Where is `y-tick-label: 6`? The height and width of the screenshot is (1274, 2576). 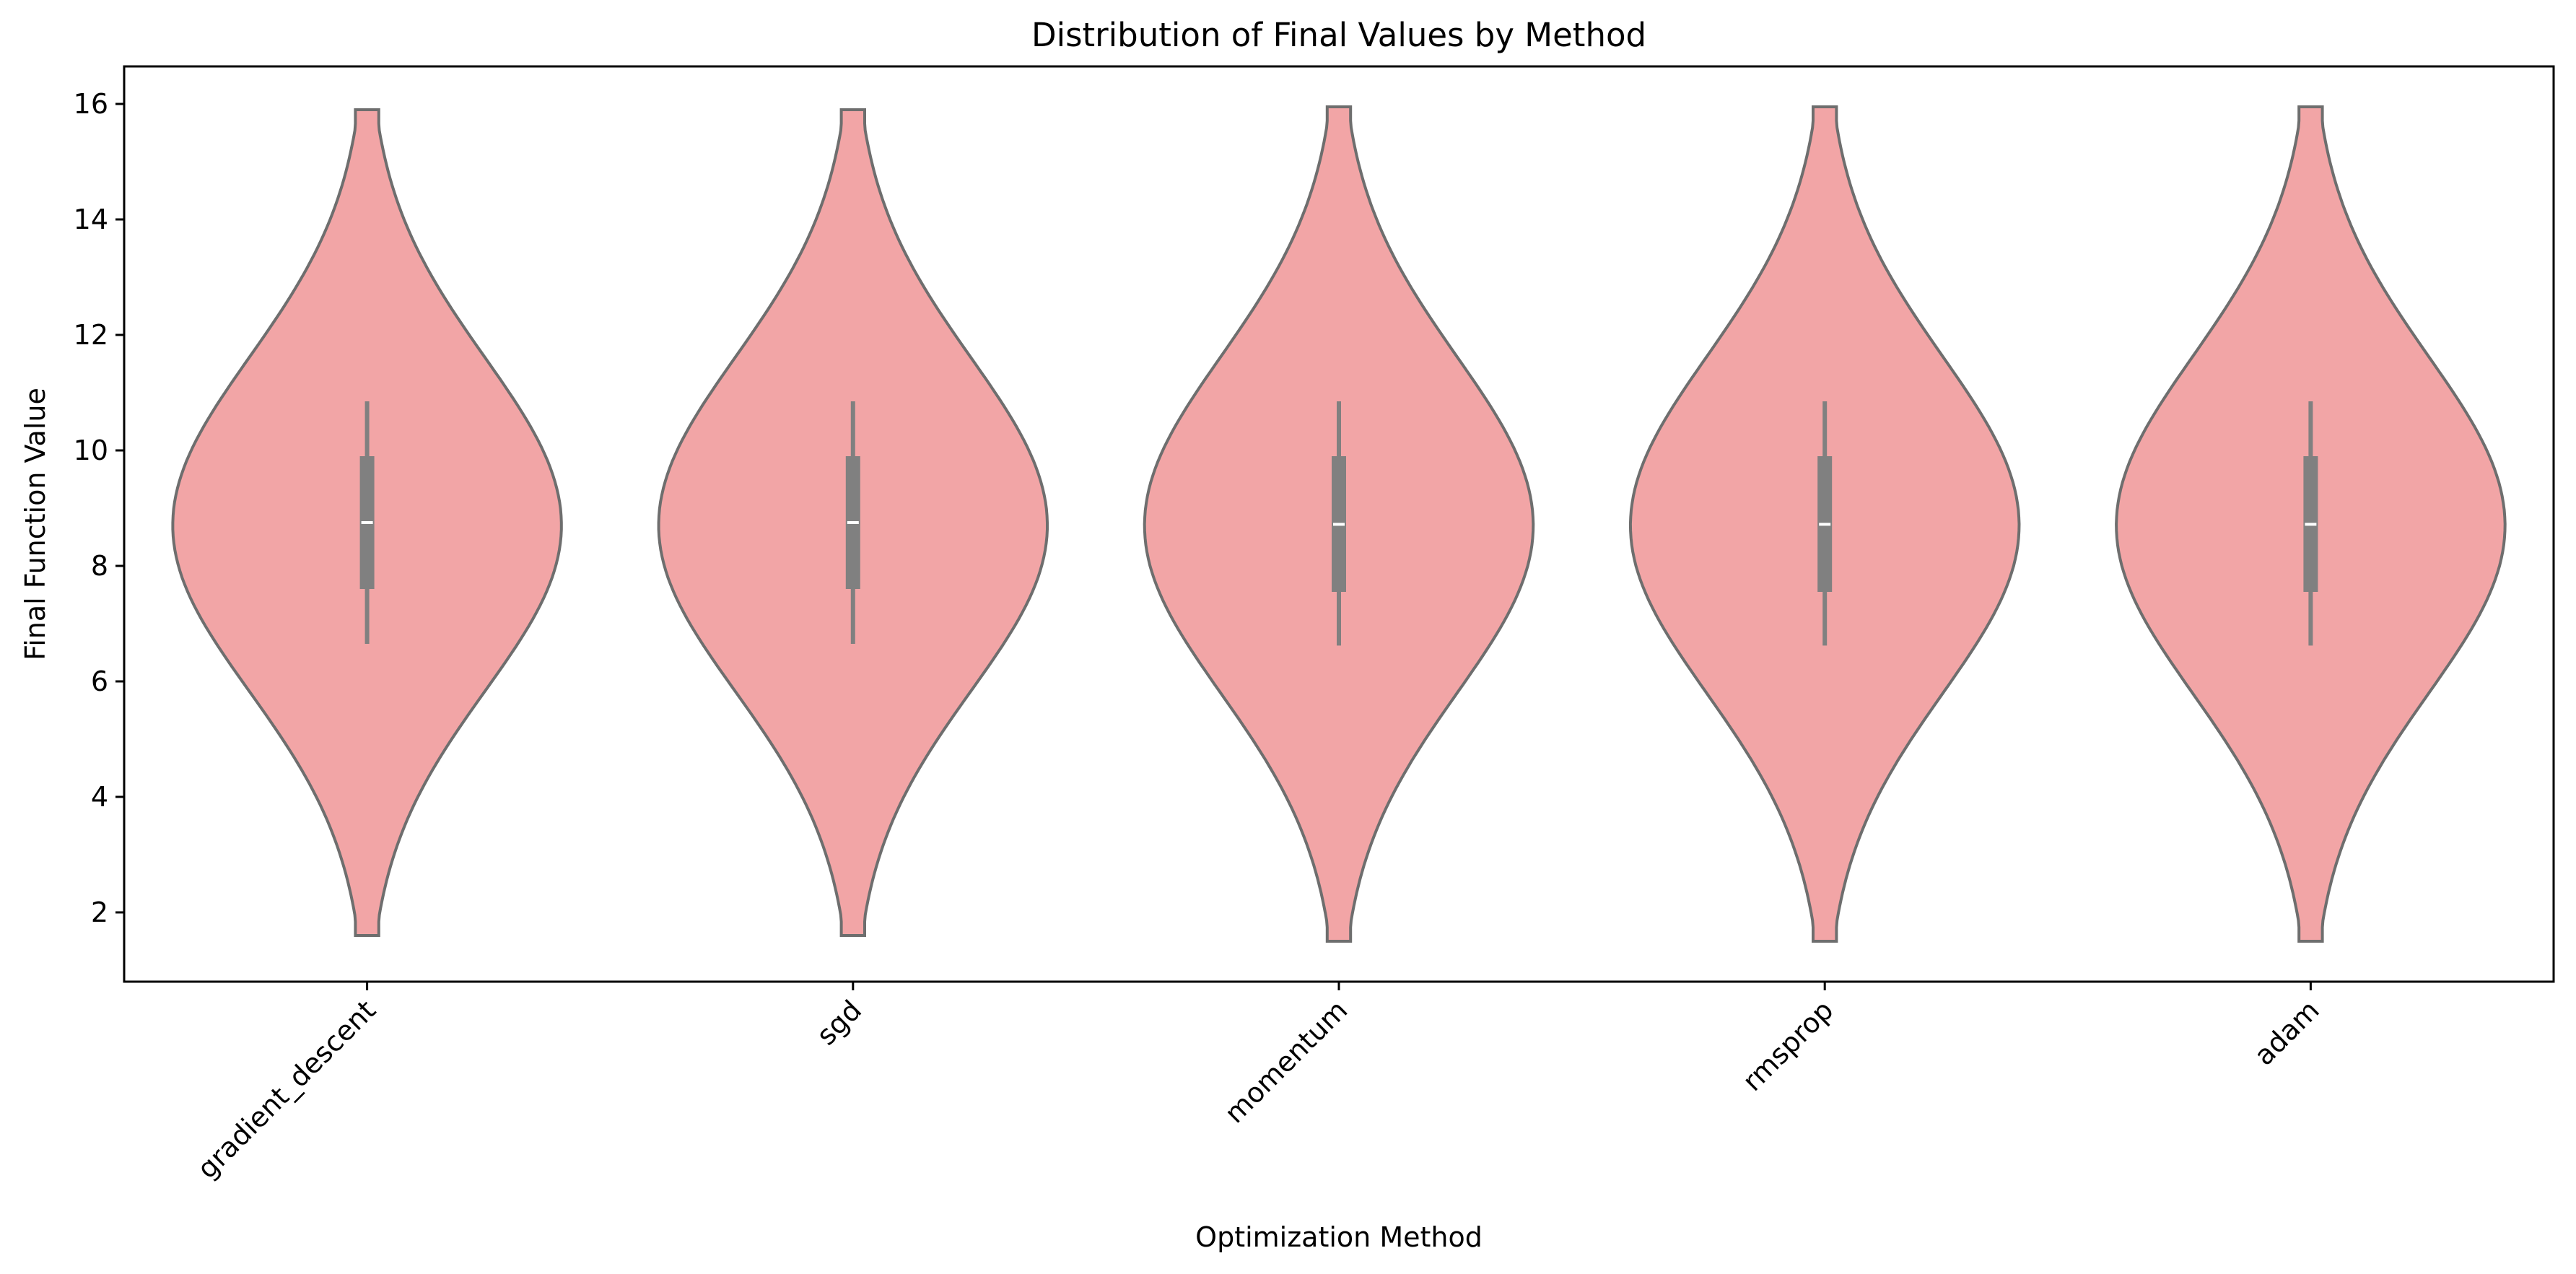
y-tick-label: 6 is located at coordinates (99, 681).